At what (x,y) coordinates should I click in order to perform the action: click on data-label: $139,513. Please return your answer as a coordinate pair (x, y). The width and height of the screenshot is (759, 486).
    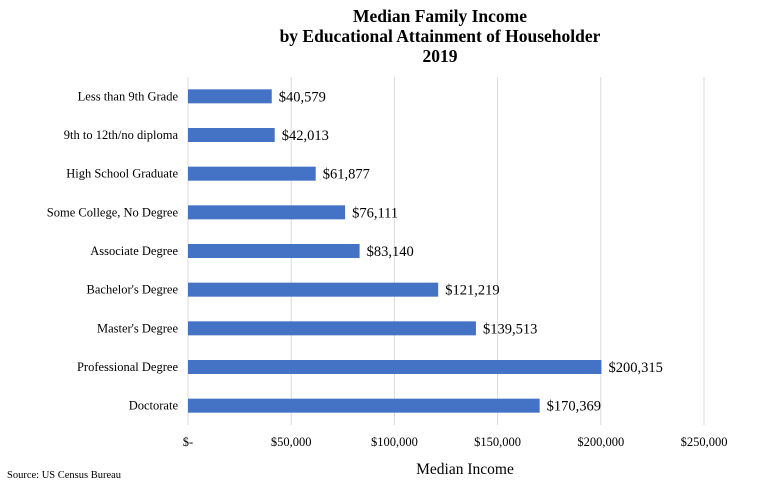
    Looking at the image, I should click on (510, 329).